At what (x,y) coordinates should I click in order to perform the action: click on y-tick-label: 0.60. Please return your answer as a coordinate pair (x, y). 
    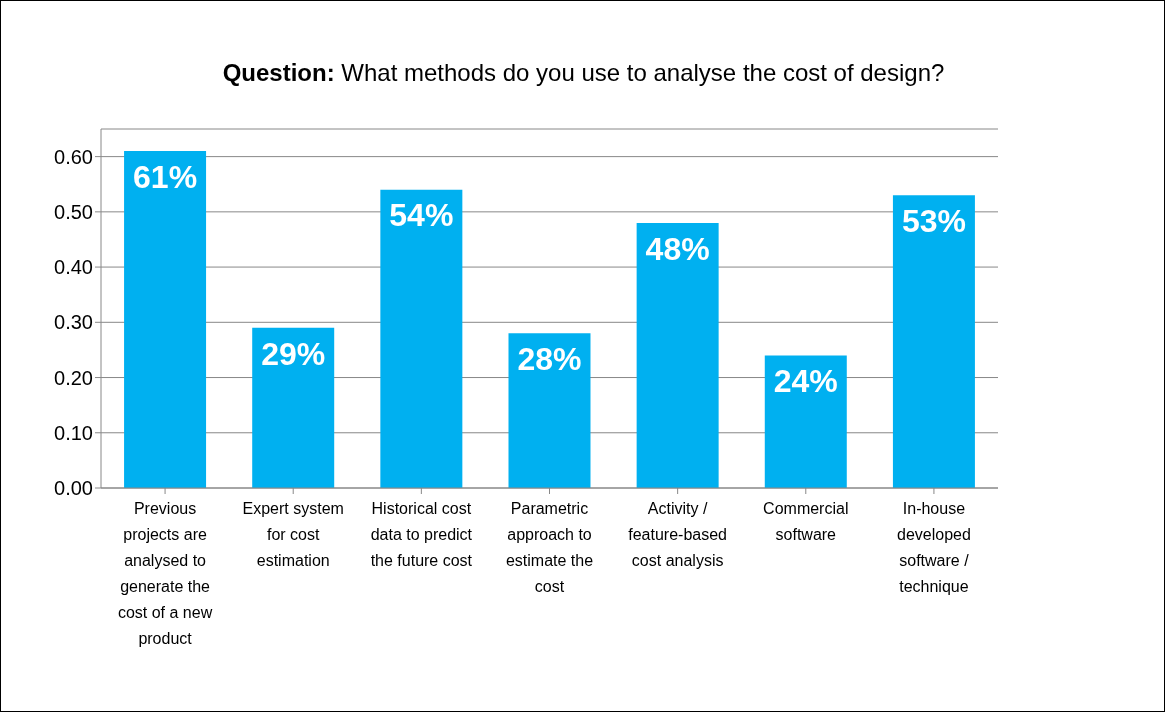
    Looking at the image, I should click on (73, 156).